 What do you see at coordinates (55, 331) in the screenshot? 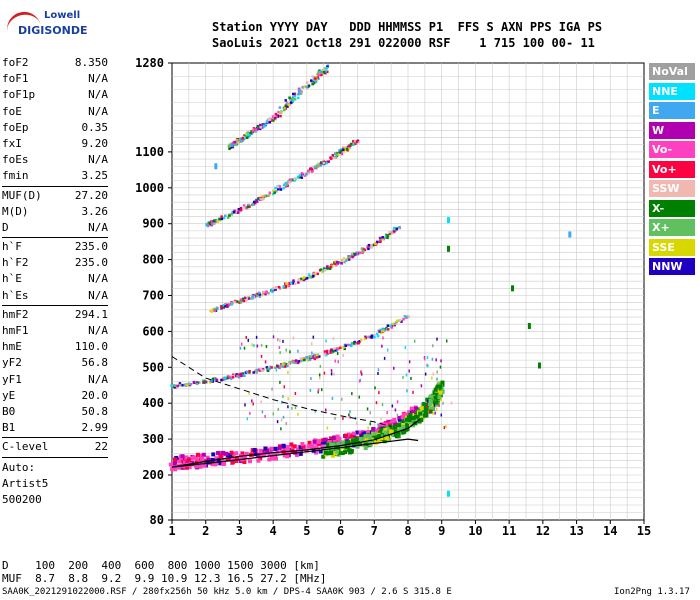
I see `param-row: hmF1 N/A` at bounding box center [55, 331].